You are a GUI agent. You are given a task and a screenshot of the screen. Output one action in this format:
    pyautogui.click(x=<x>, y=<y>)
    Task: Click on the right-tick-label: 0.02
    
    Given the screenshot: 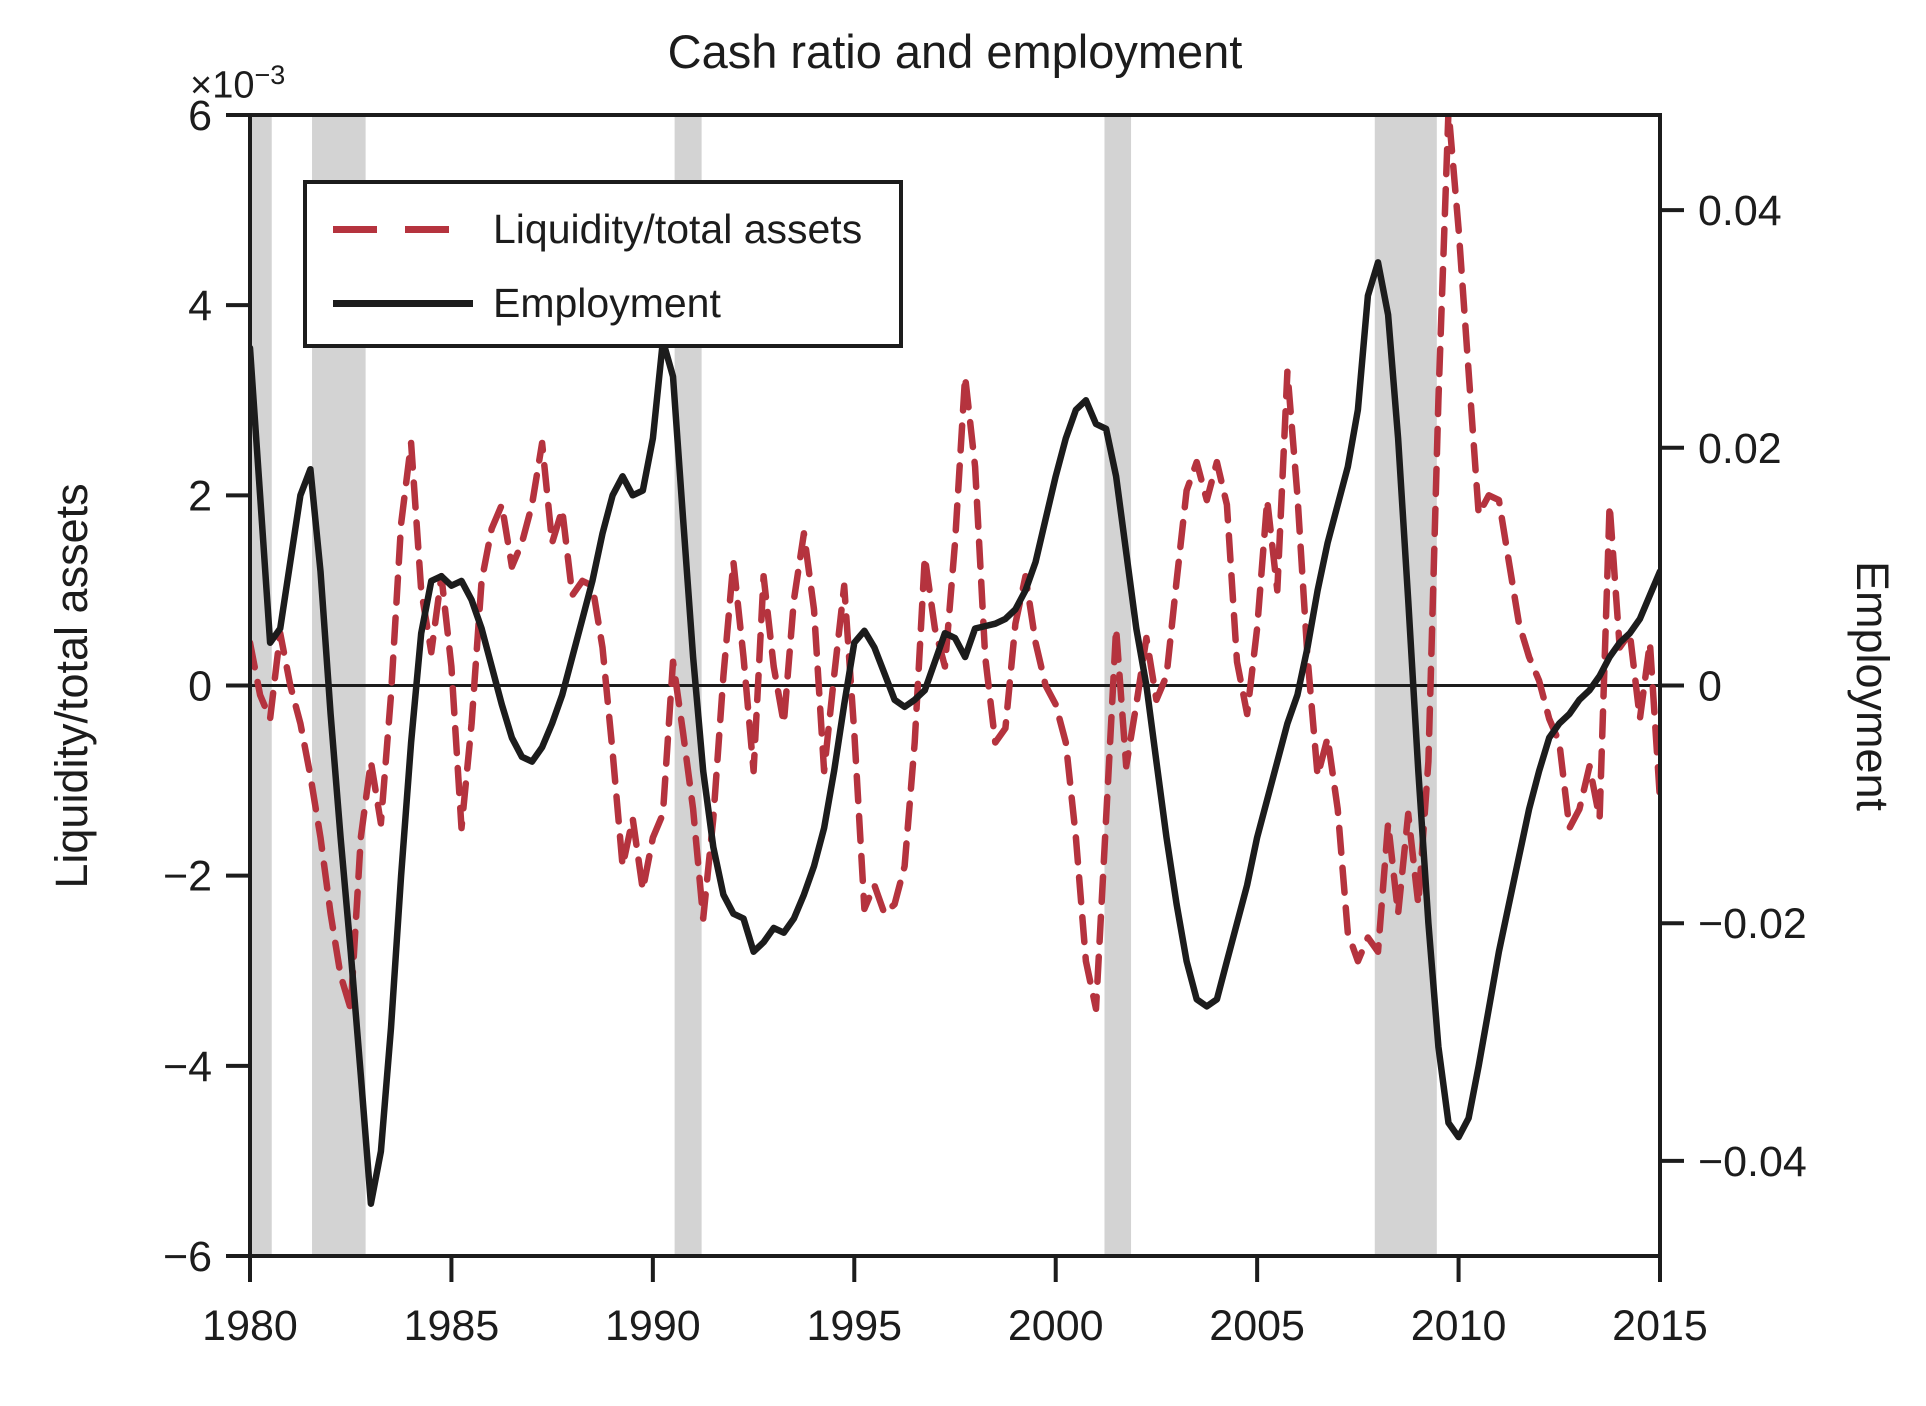 What is the action you would take?
    pyautogui.click(x=1740, y=449)
    